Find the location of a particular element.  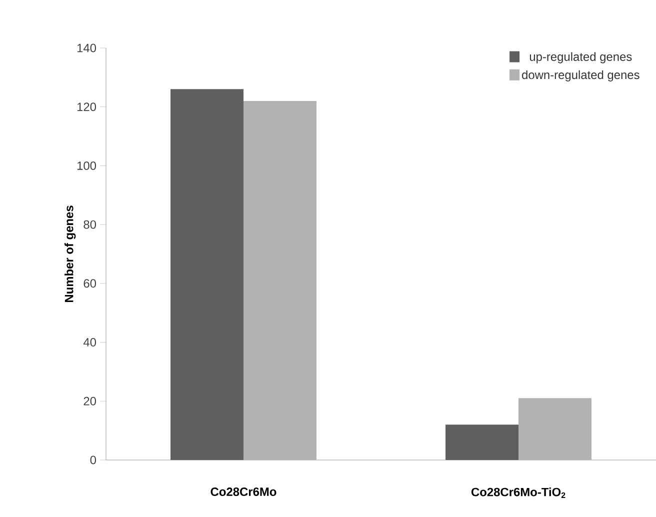

x-tick-label: Co28Cr6Mo-TiO$_{2}$ is located at coordinates (518, 493).